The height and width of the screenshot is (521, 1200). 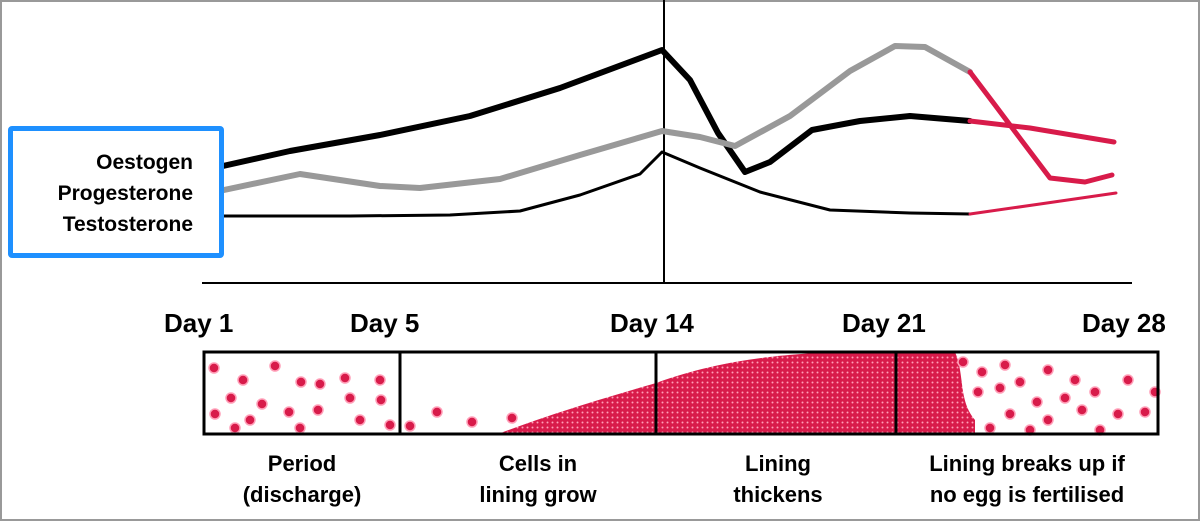 What do you see at coordinates (884, 323) in the screenshot?
I see `day-21-label: Day 21` at bounding box center [884, 323].